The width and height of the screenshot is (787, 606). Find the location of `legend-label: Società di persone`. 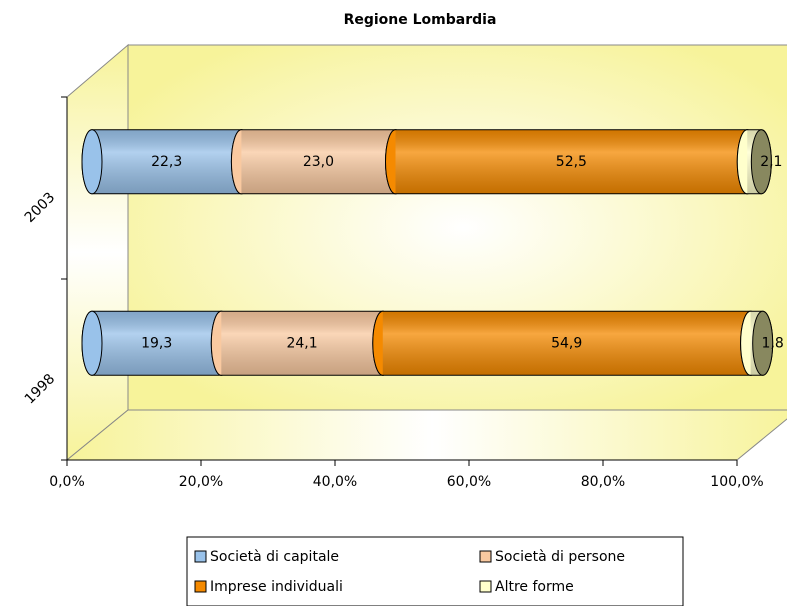

legend-label: Società di persone is located at coordinates (560, 557).